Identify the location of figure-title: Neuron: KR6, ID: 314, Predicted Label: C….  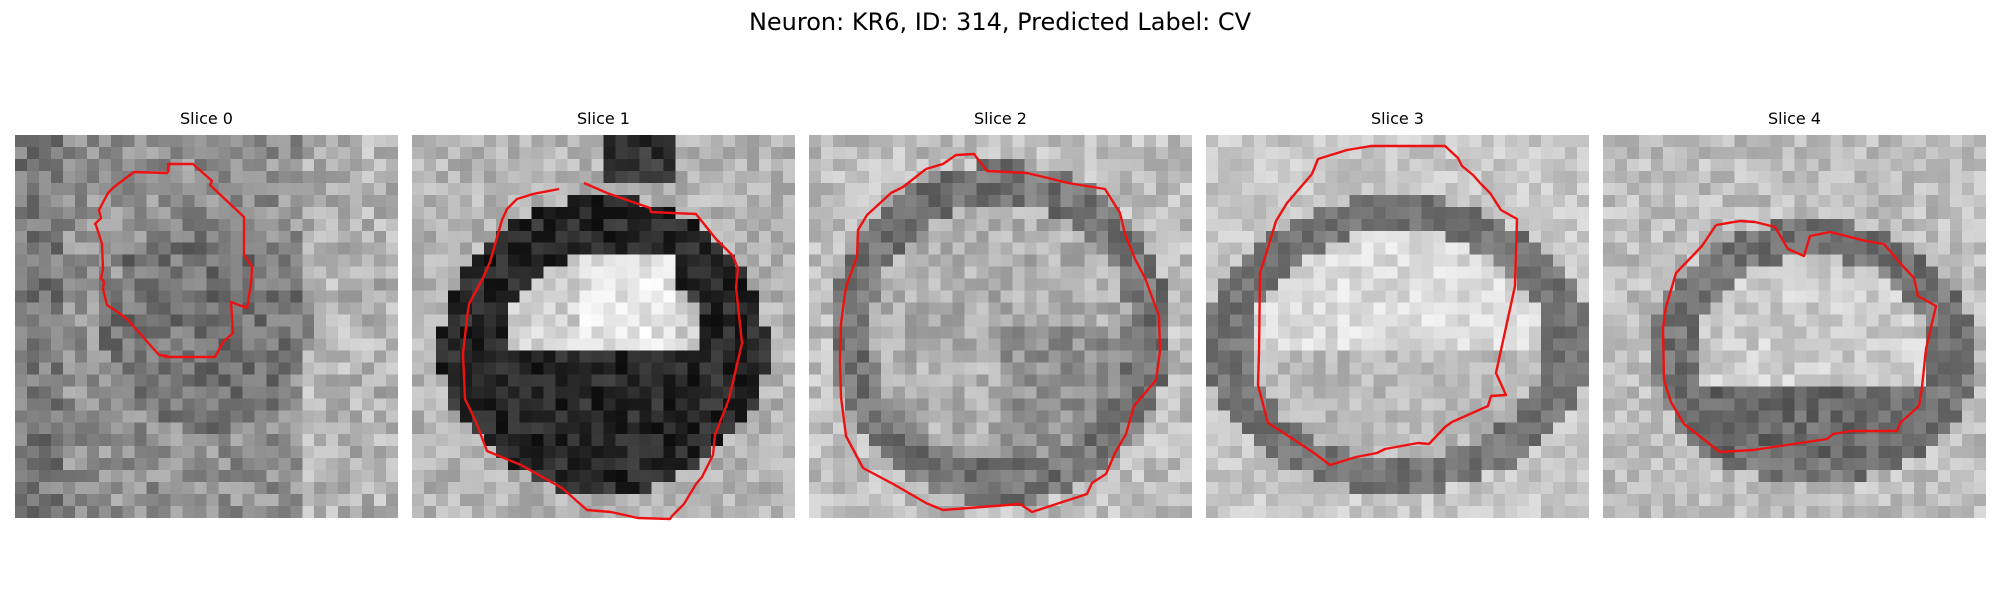
(1000, 22).